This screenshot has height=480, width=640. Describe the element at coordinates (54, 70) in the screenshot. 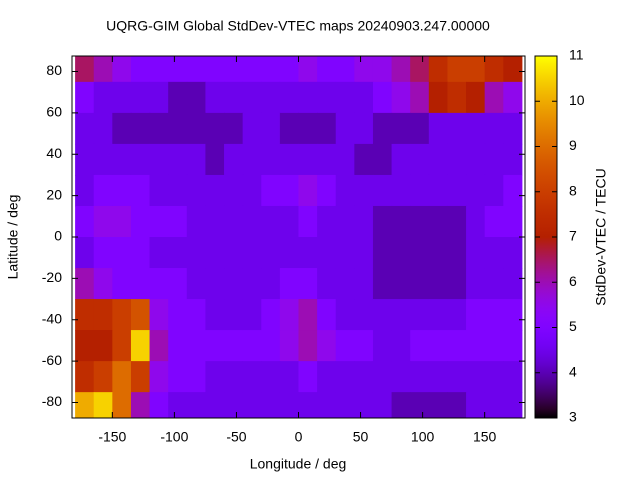

I see `y-tick-label: 80` at that location.